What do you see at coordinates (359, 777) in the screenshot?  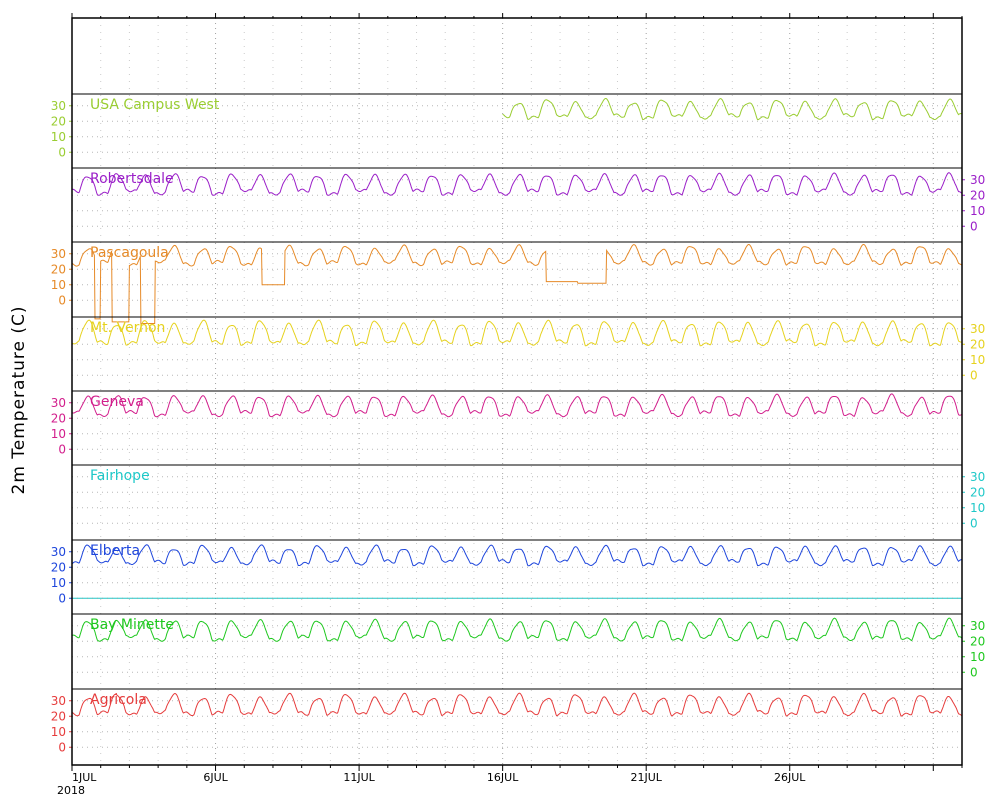 I see `x-tick-label: 11JUL` at bounding box center [359, 777].